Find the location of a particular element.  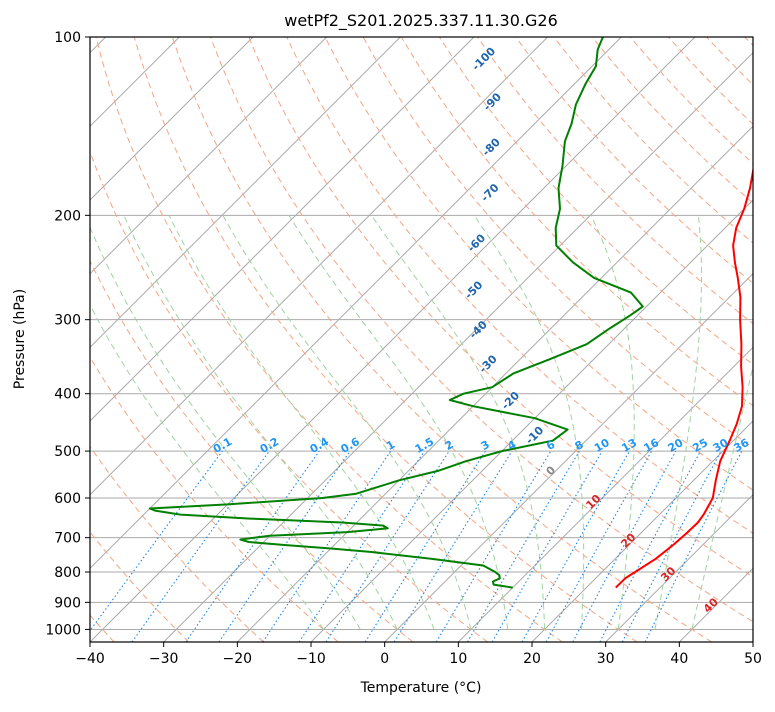

mixing-ratio-label: 0.2 is located at coordinates (269, 445).